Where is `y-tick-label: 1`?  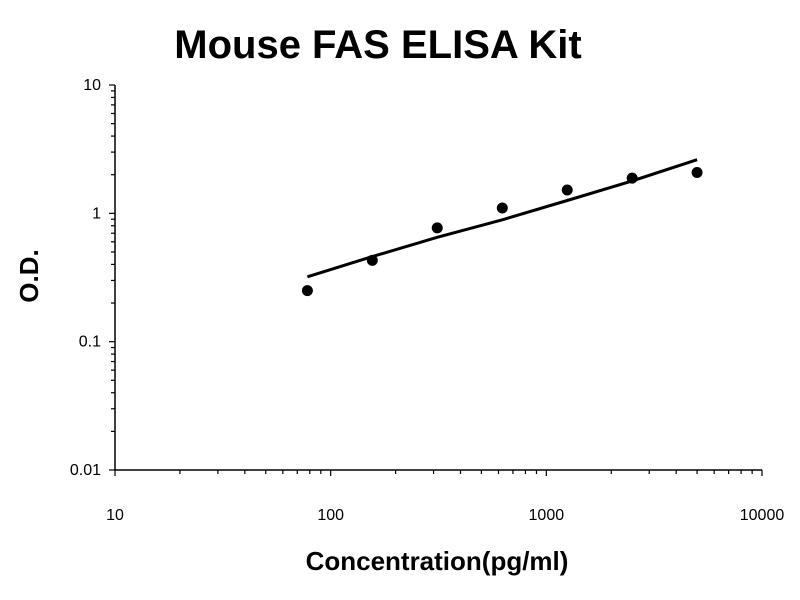 y-tick-label: 1 is located at coordinates (96, 213).